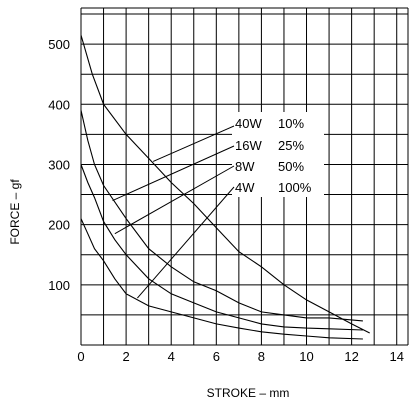 Image resolution: width=417 pixels, height=404 pixels. What do you see at coordinates (273, 155) in the screenshot?
I see `curve-labels: 40W 10% 16W 25% 8W 50% 4W 100%` at bounding box center [273, 155].